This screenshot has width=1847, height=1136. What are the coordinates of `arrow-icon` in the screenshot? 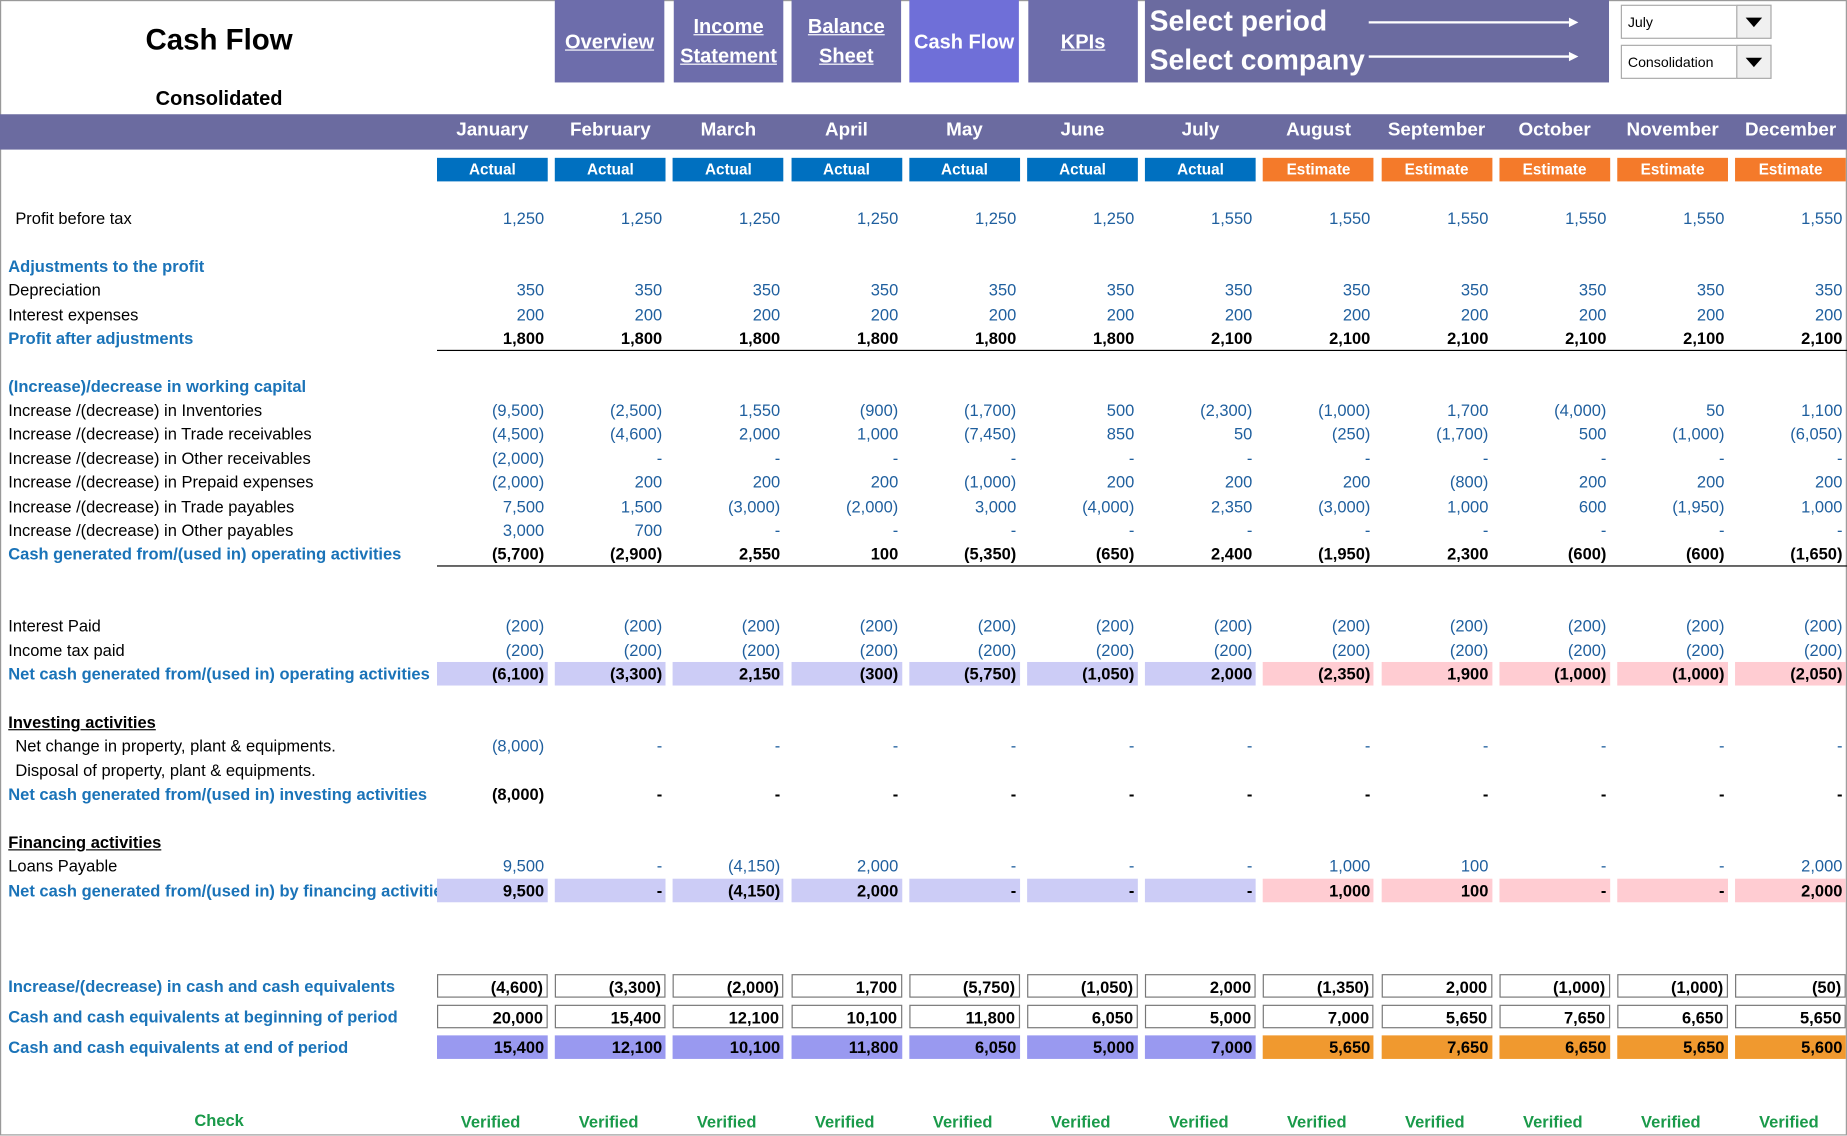 It's located at (1754, 22).